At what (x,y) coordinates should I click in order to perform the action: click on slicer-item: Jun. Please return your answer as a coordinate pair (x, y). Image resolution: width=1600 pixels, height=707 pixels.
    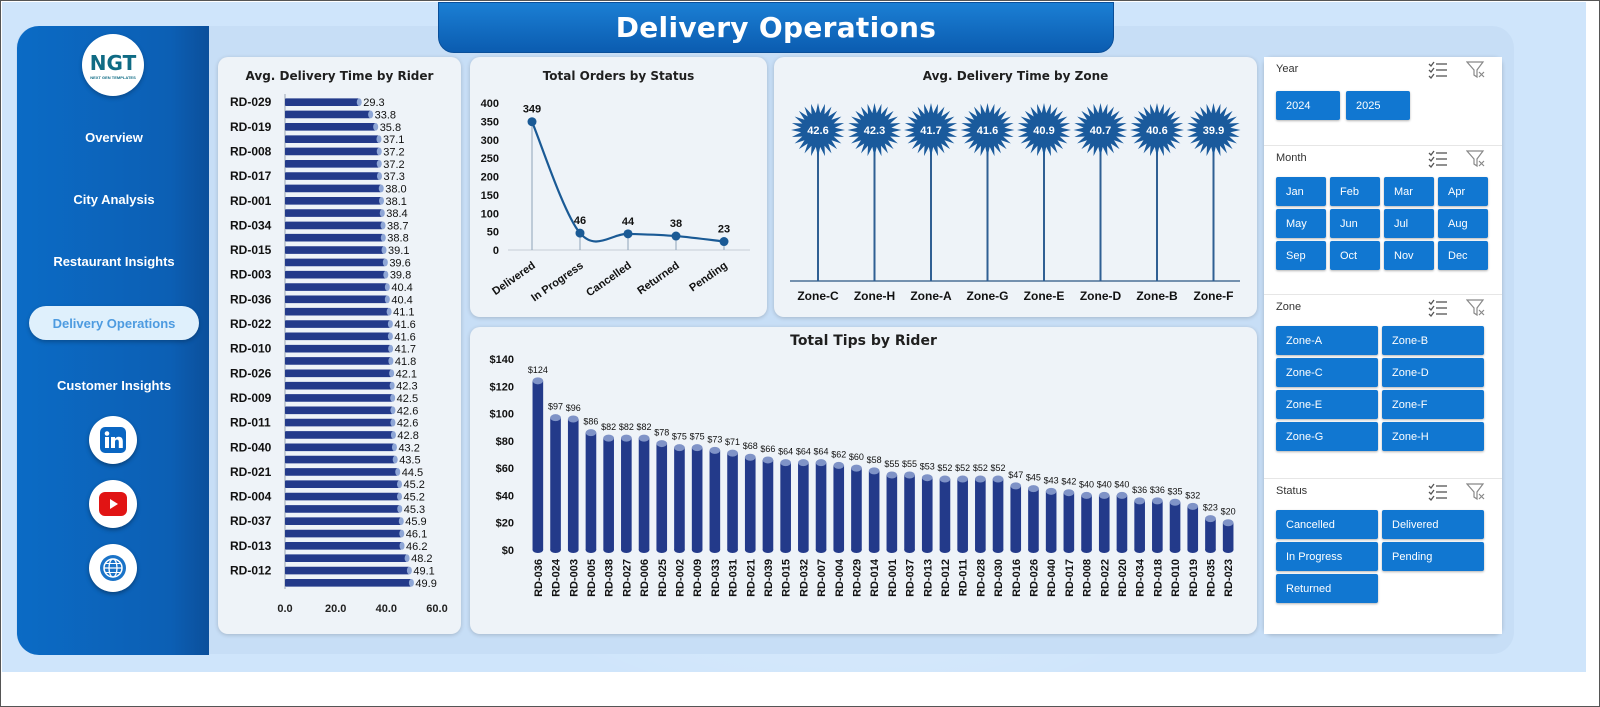
    Looking at the image, I should click on (1355, 223).